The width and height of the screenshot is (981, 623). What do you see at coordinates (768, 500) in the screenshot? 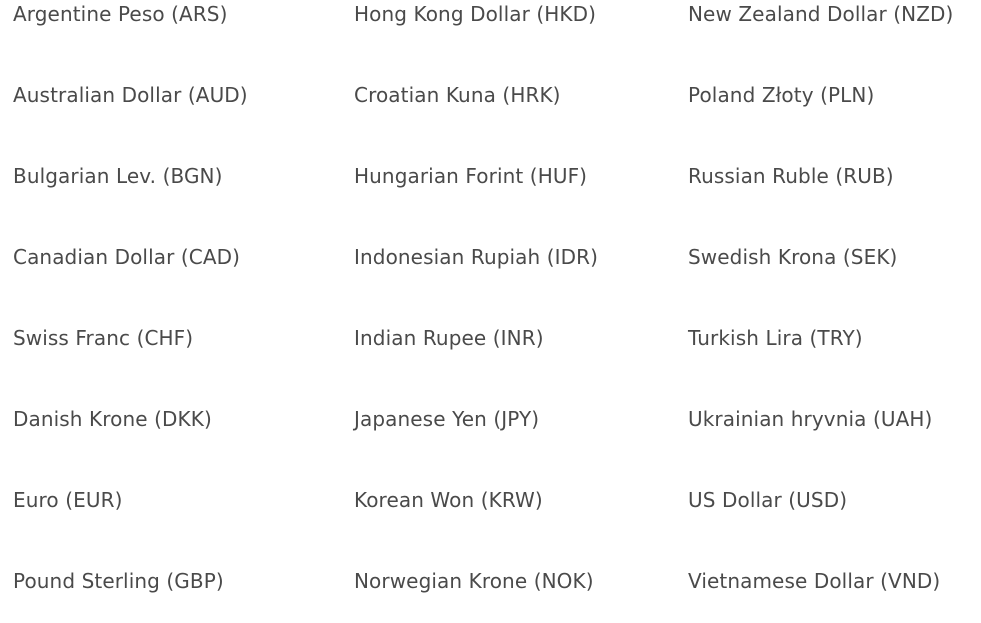
I see `currency-item-usd: US Dollar (USD)` at bounding box center [768, 500].